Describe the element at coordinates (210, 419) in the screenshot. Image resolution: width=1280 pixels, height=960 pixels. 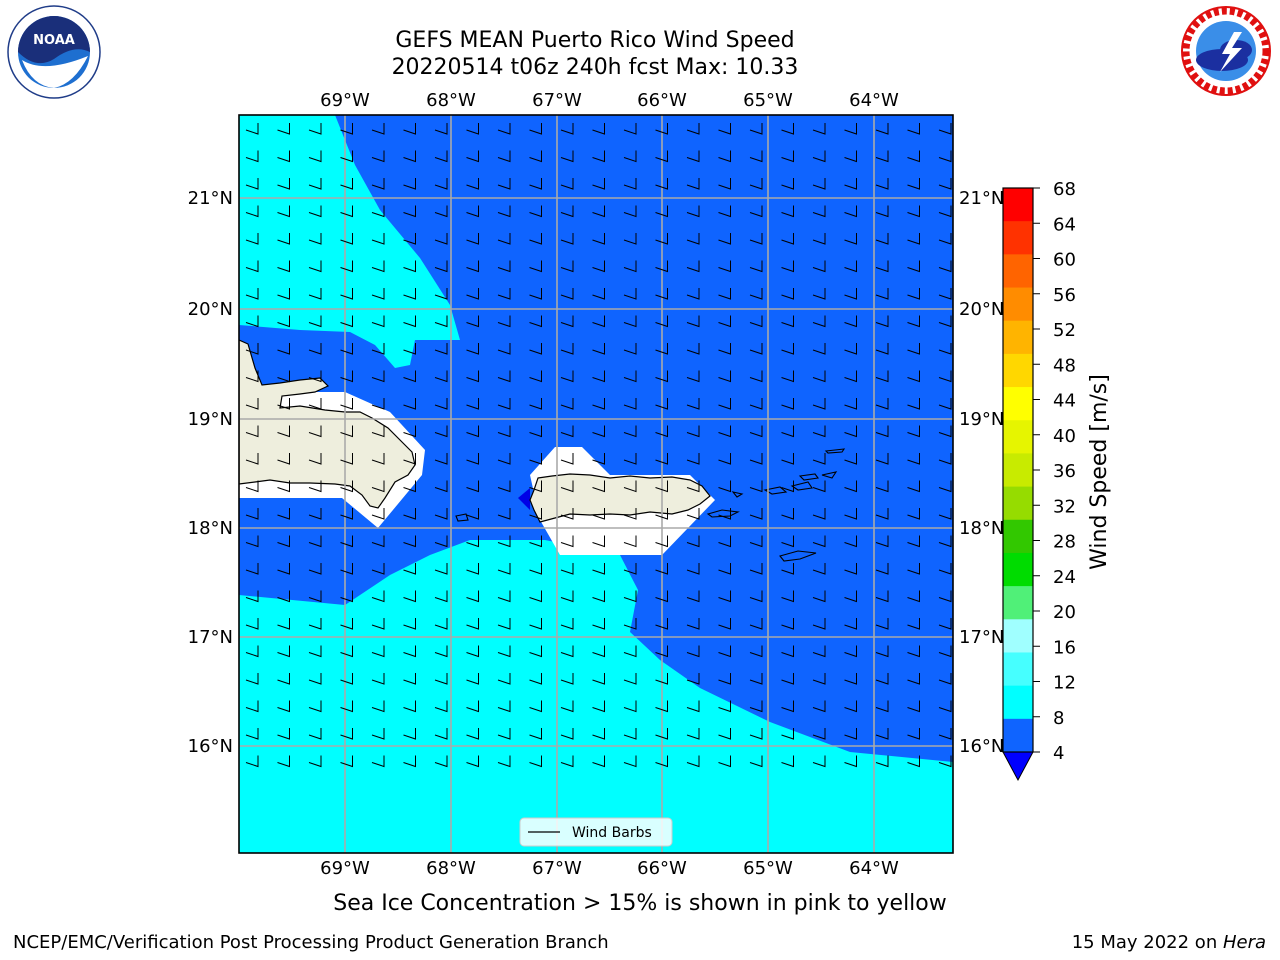
I see `lat-label: 19°N` at that location.